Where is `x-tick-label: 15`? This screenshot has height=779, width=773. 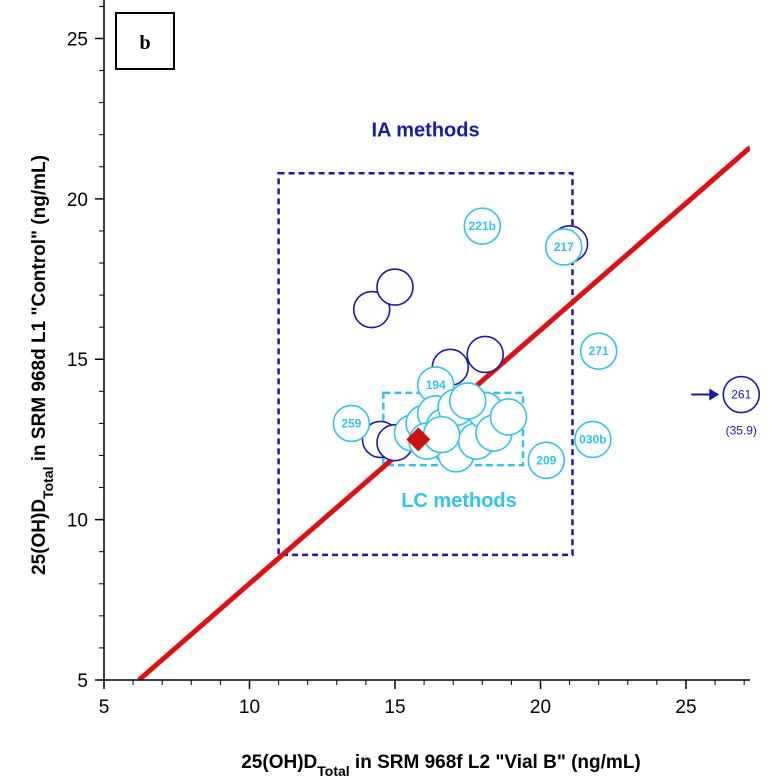
x-tick-label: 15 is located at coordinates (394, 707).